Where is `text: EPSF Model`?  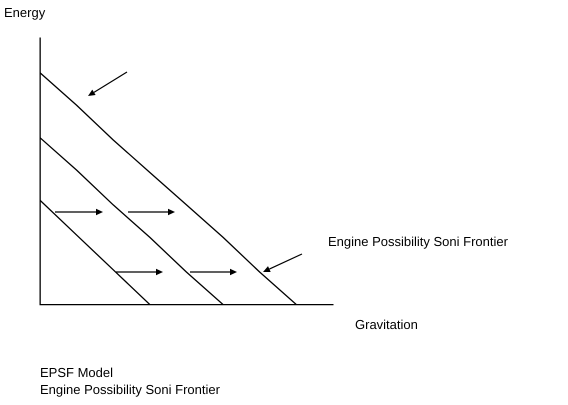
text: EPSF Model is located at coordinates (76, 372).